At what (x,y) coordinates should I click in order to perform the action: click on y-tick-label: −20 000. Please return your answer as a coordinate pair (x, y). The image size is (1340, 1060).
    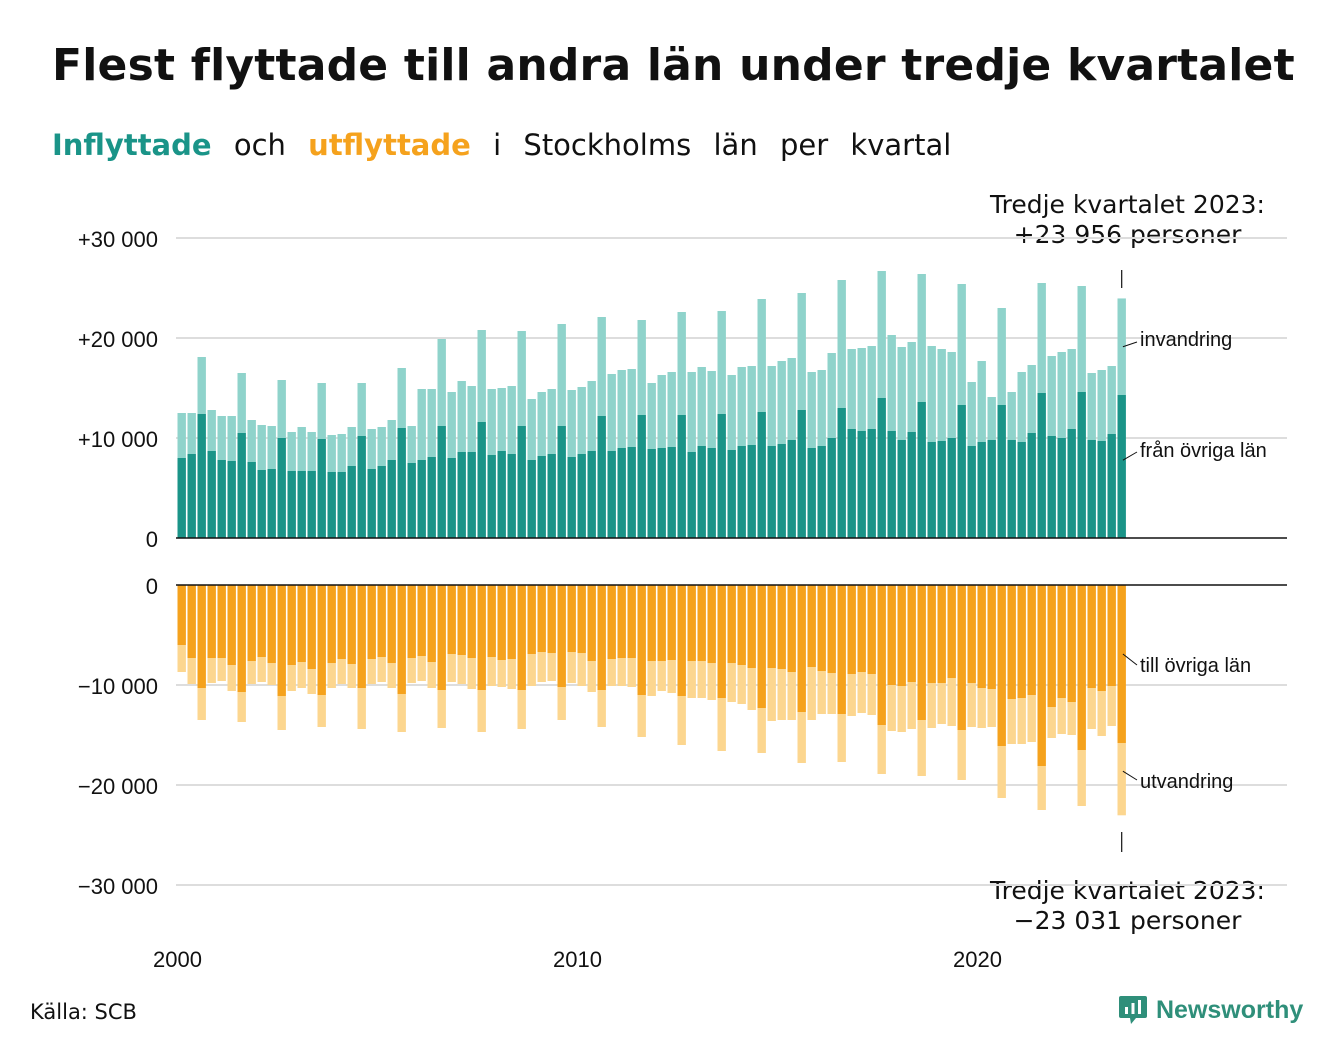
    Looking at the image, I should click on (118, 786).